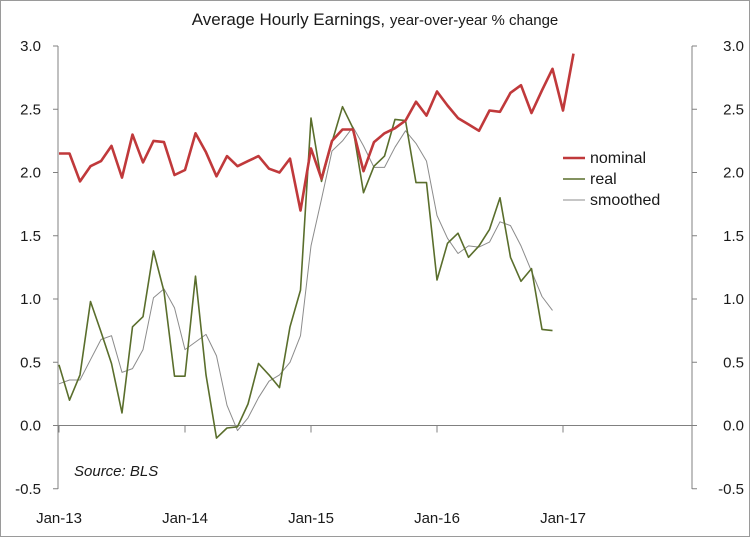 This screenshot has height=537, width=750. I want to click on legend: nominal real smoothed, so click(611, 179).